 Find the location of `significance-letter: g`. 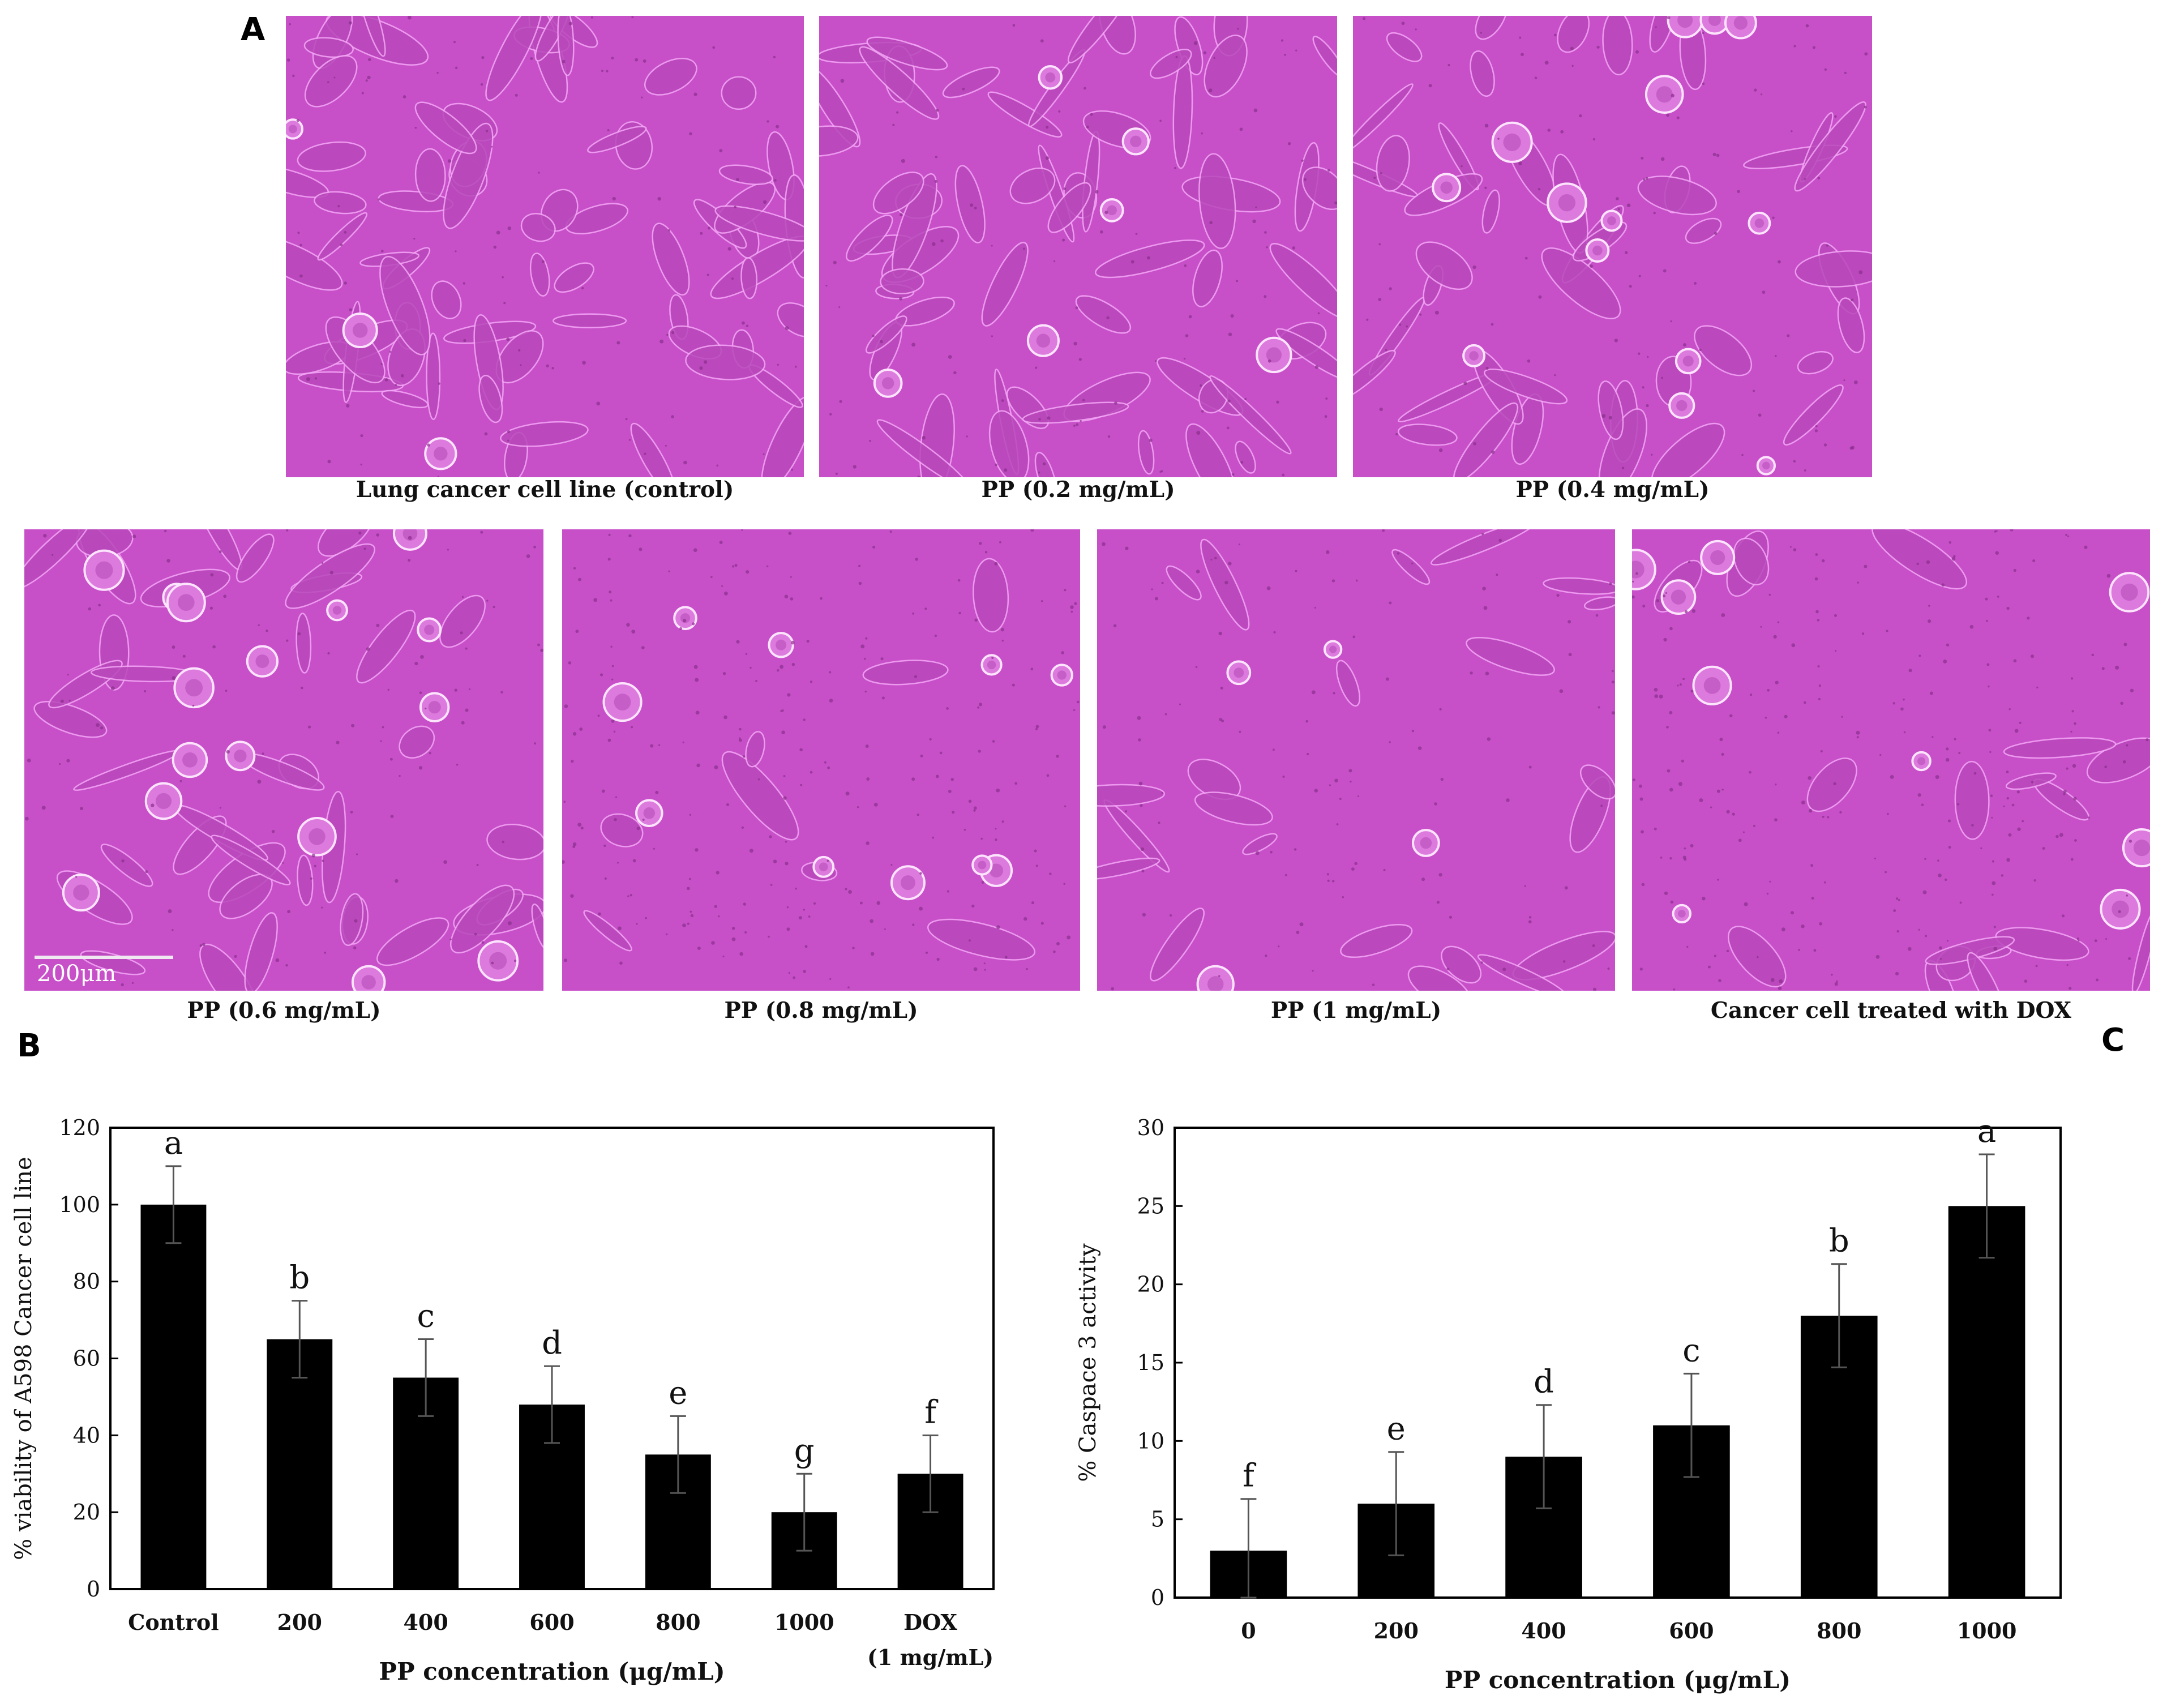

significance-letter: g is located at coordinates (804, 1450).